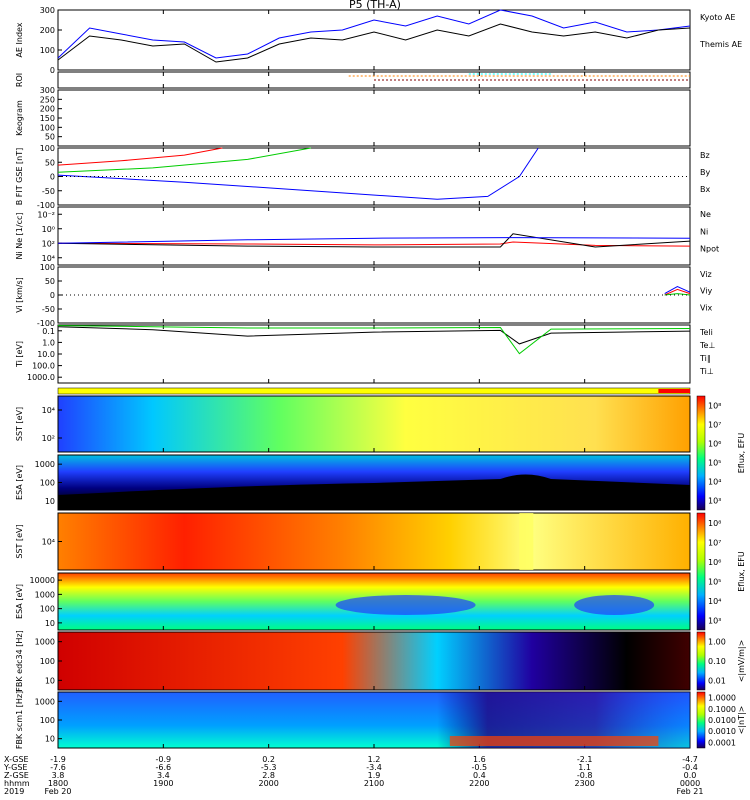  I want to click on ytick-label-velocity: 50, so click(50, 281).